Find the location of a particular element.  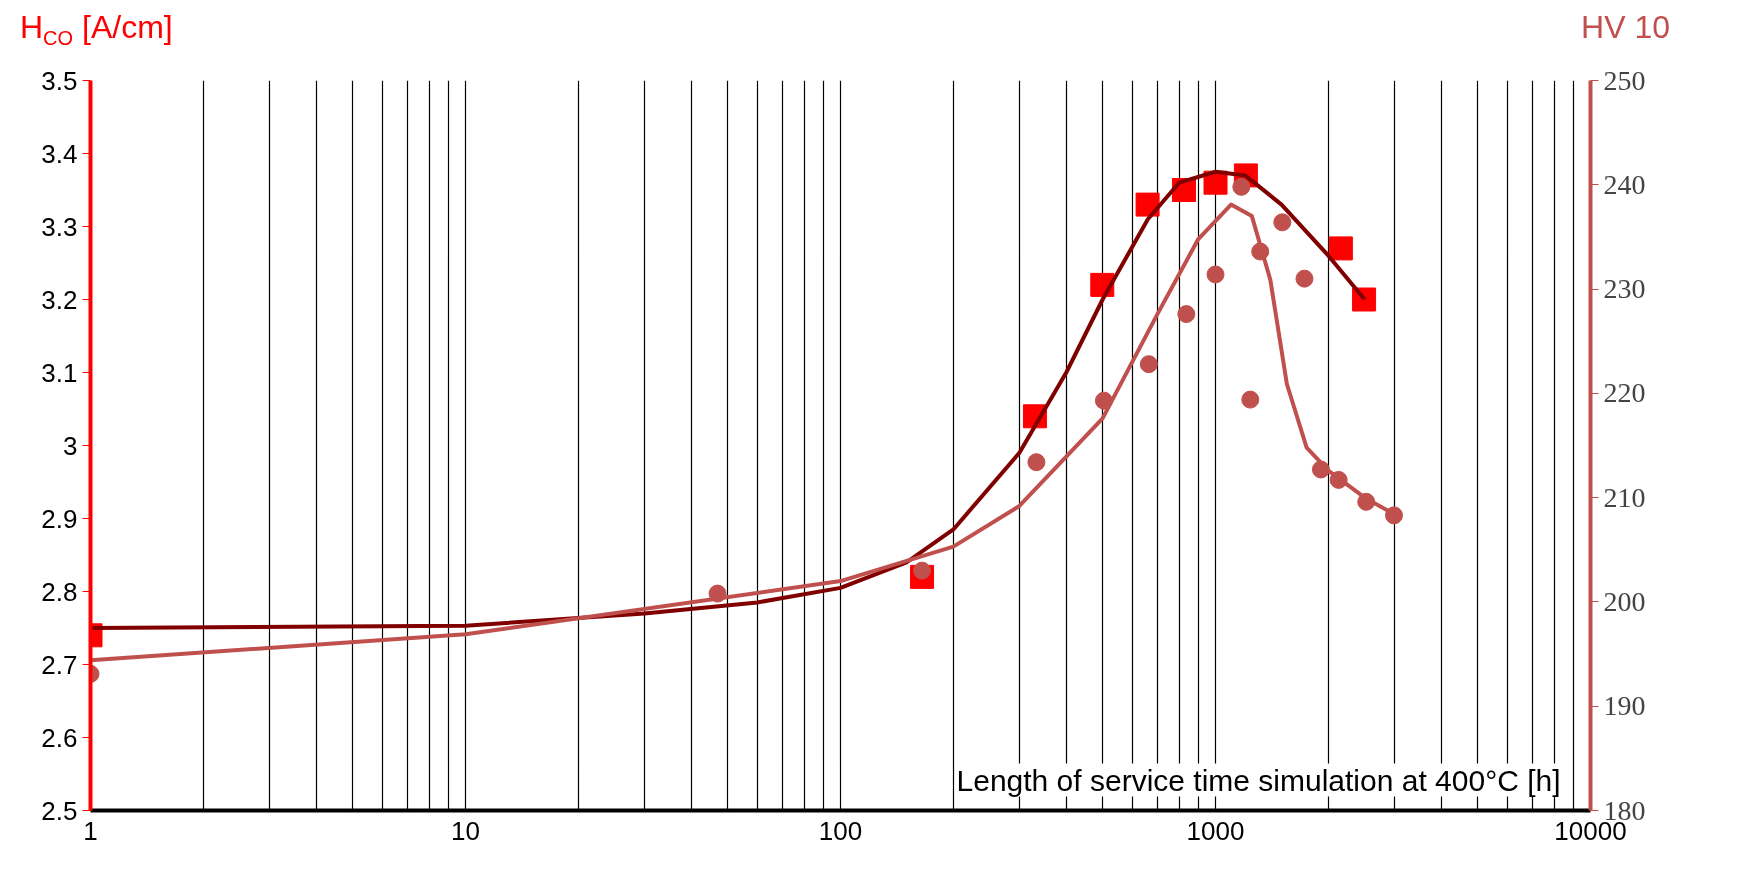

x-tick-label: 10 is located at coordinates (465, 830).